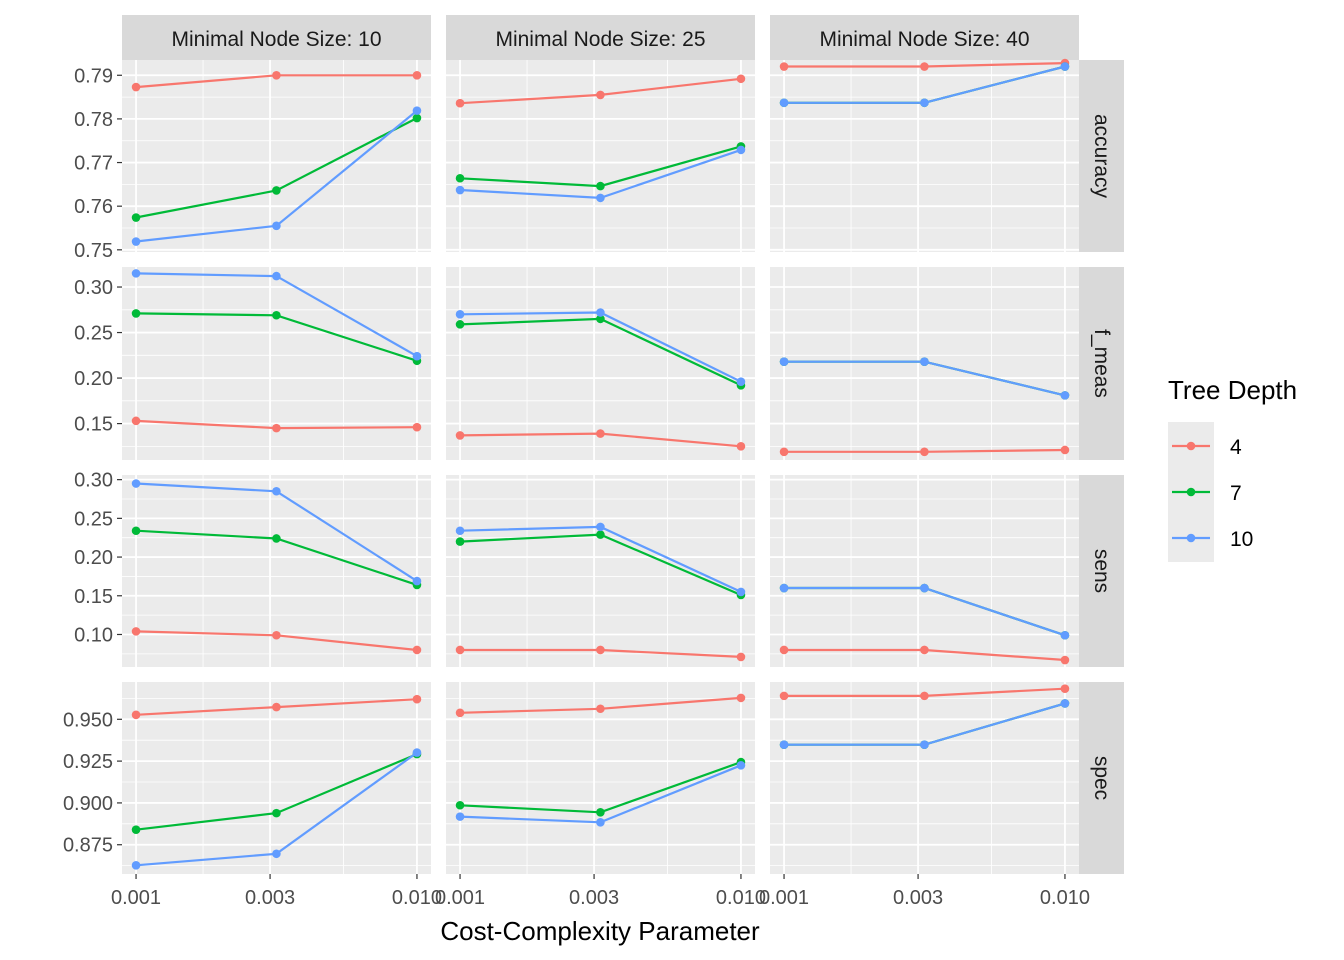 Image resolution: width=1344 pixels, height=960 pixels. Describe the element at coordinates (93, 635) in the screenshot. I see `y-tick-label: 0.10` at that location.